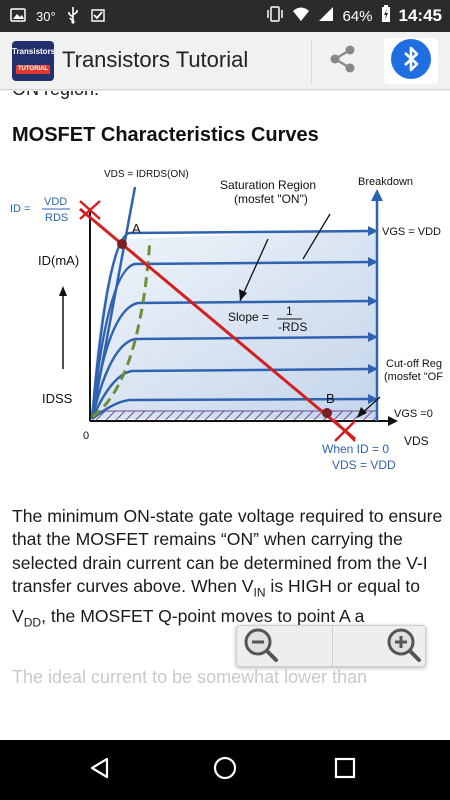 The width and height of the screenshot is (450, 800). I want to click on saturation-sub-label: (mosfet "ON"), so click(271, 199).